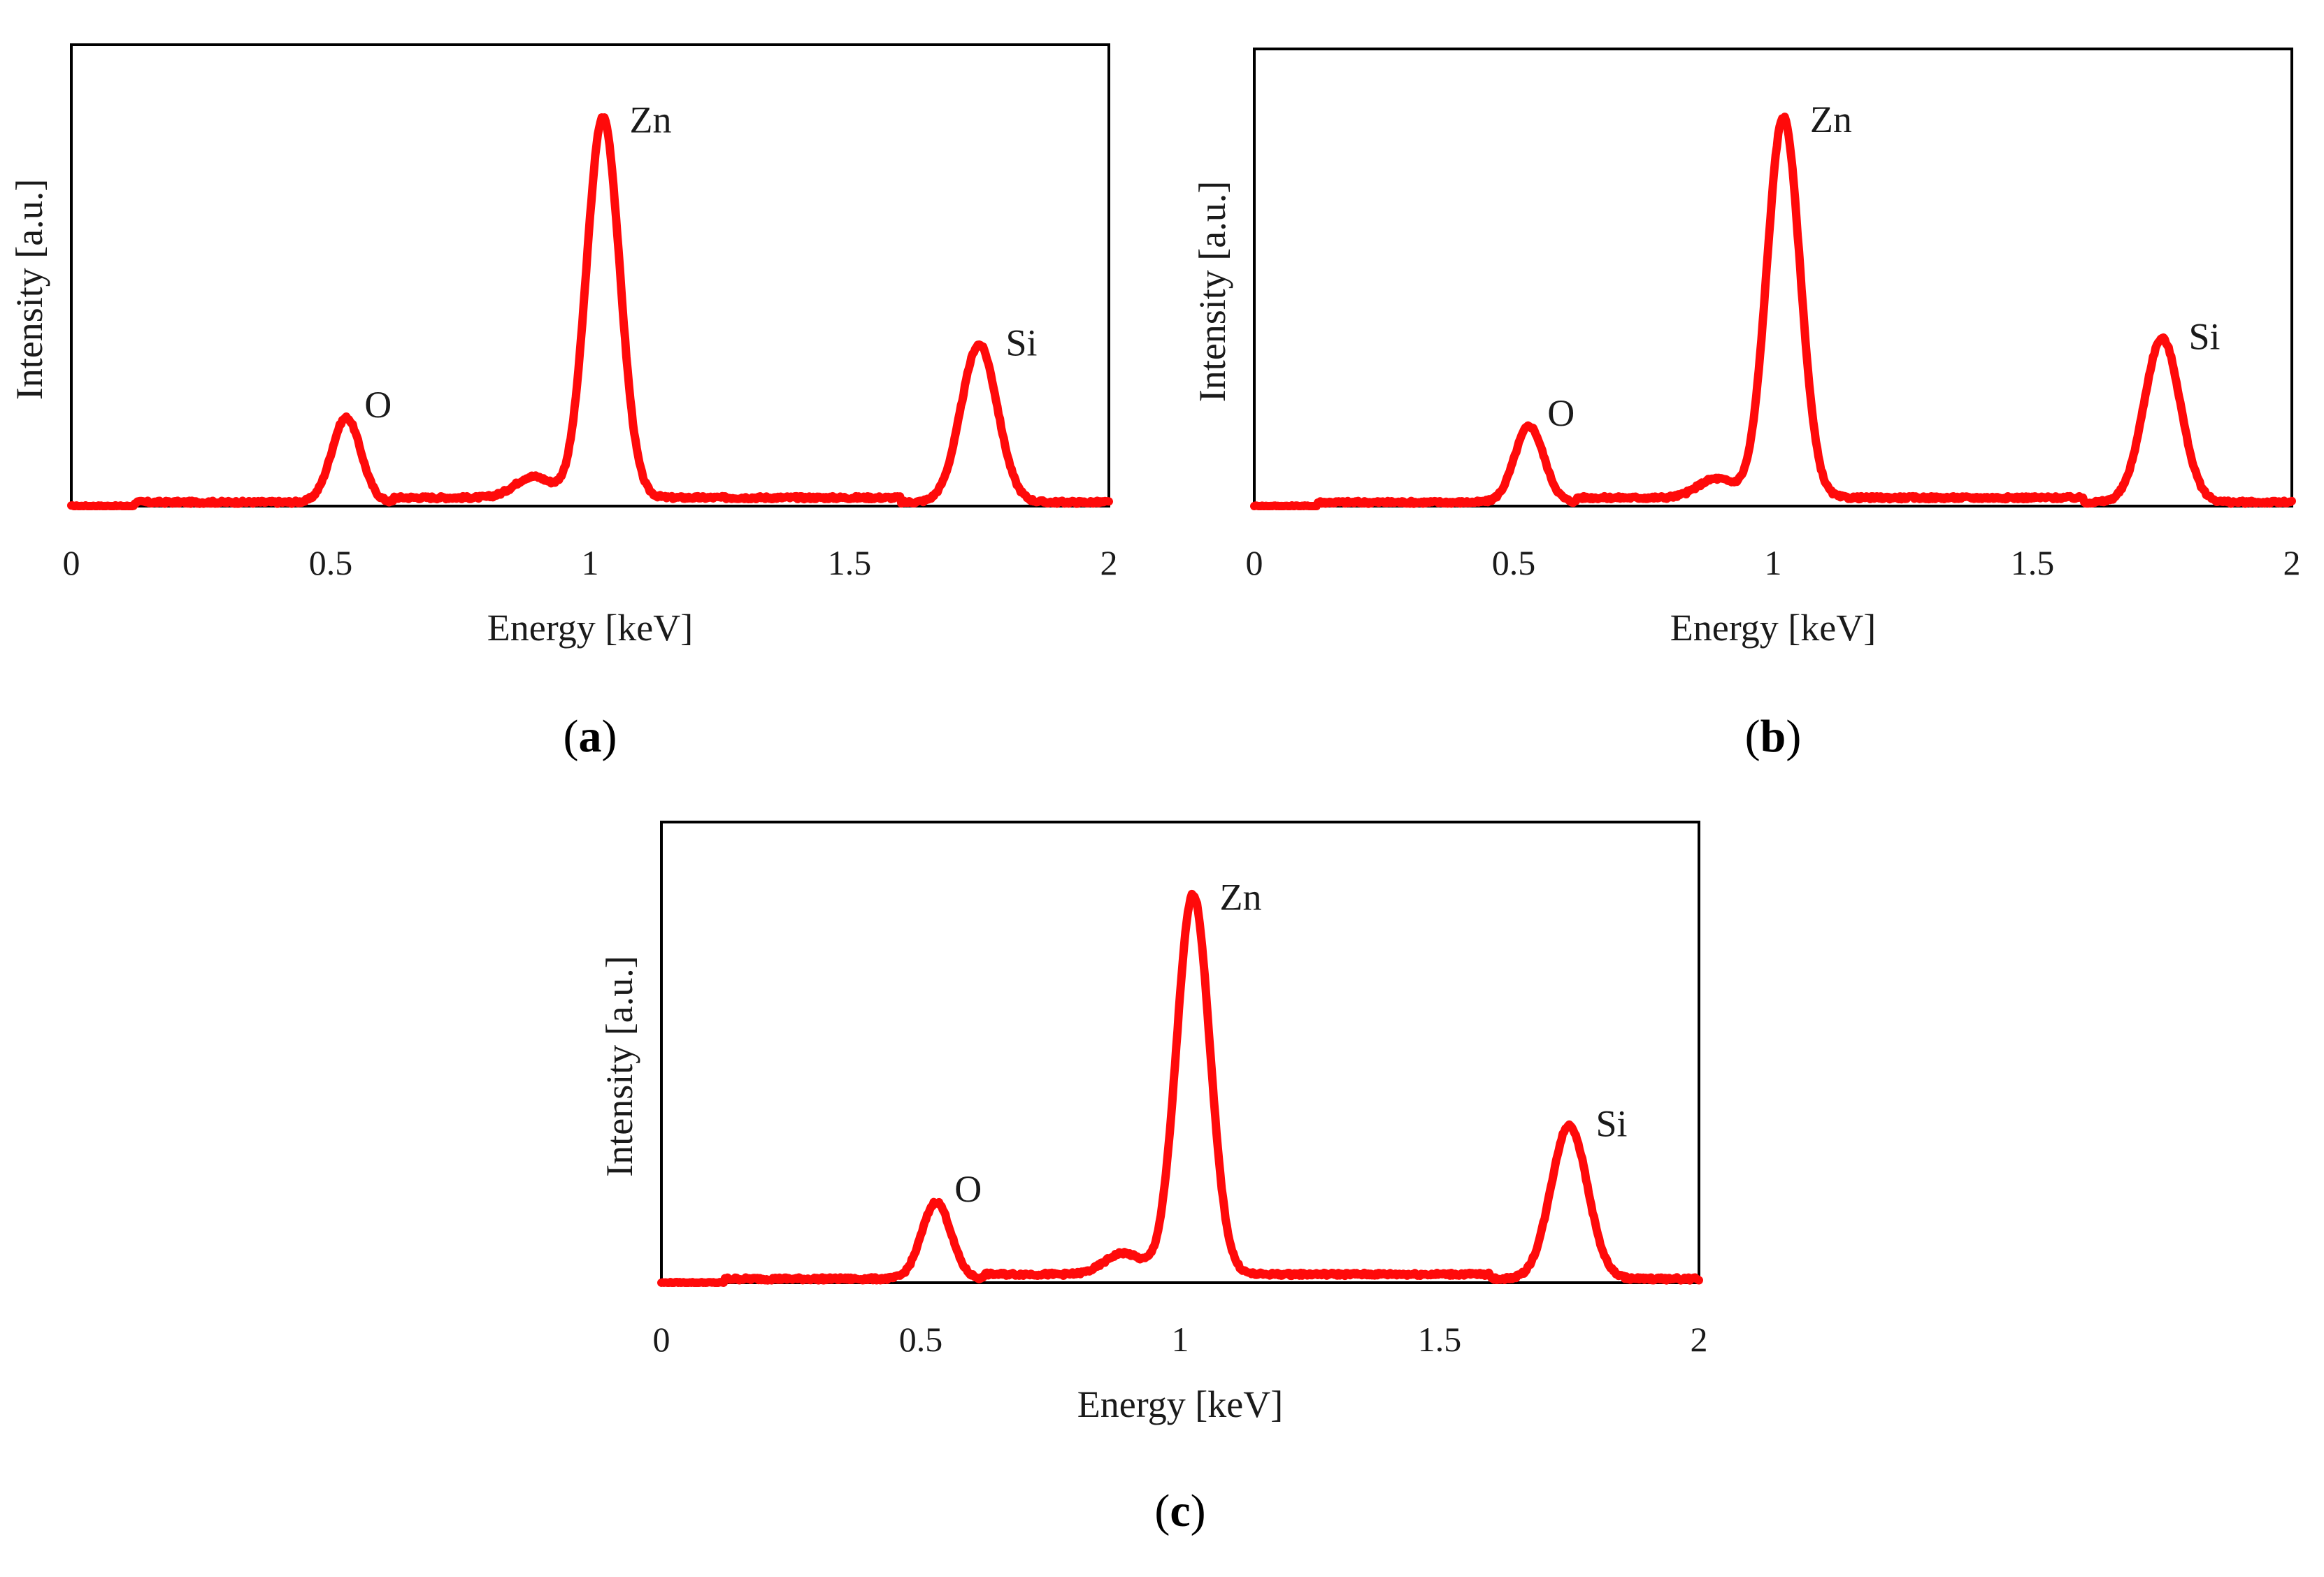  What do you see at coordinates (590, 736) in the screenshot?
I see `panel-caption: (a)` at bounding box center [590, 736].